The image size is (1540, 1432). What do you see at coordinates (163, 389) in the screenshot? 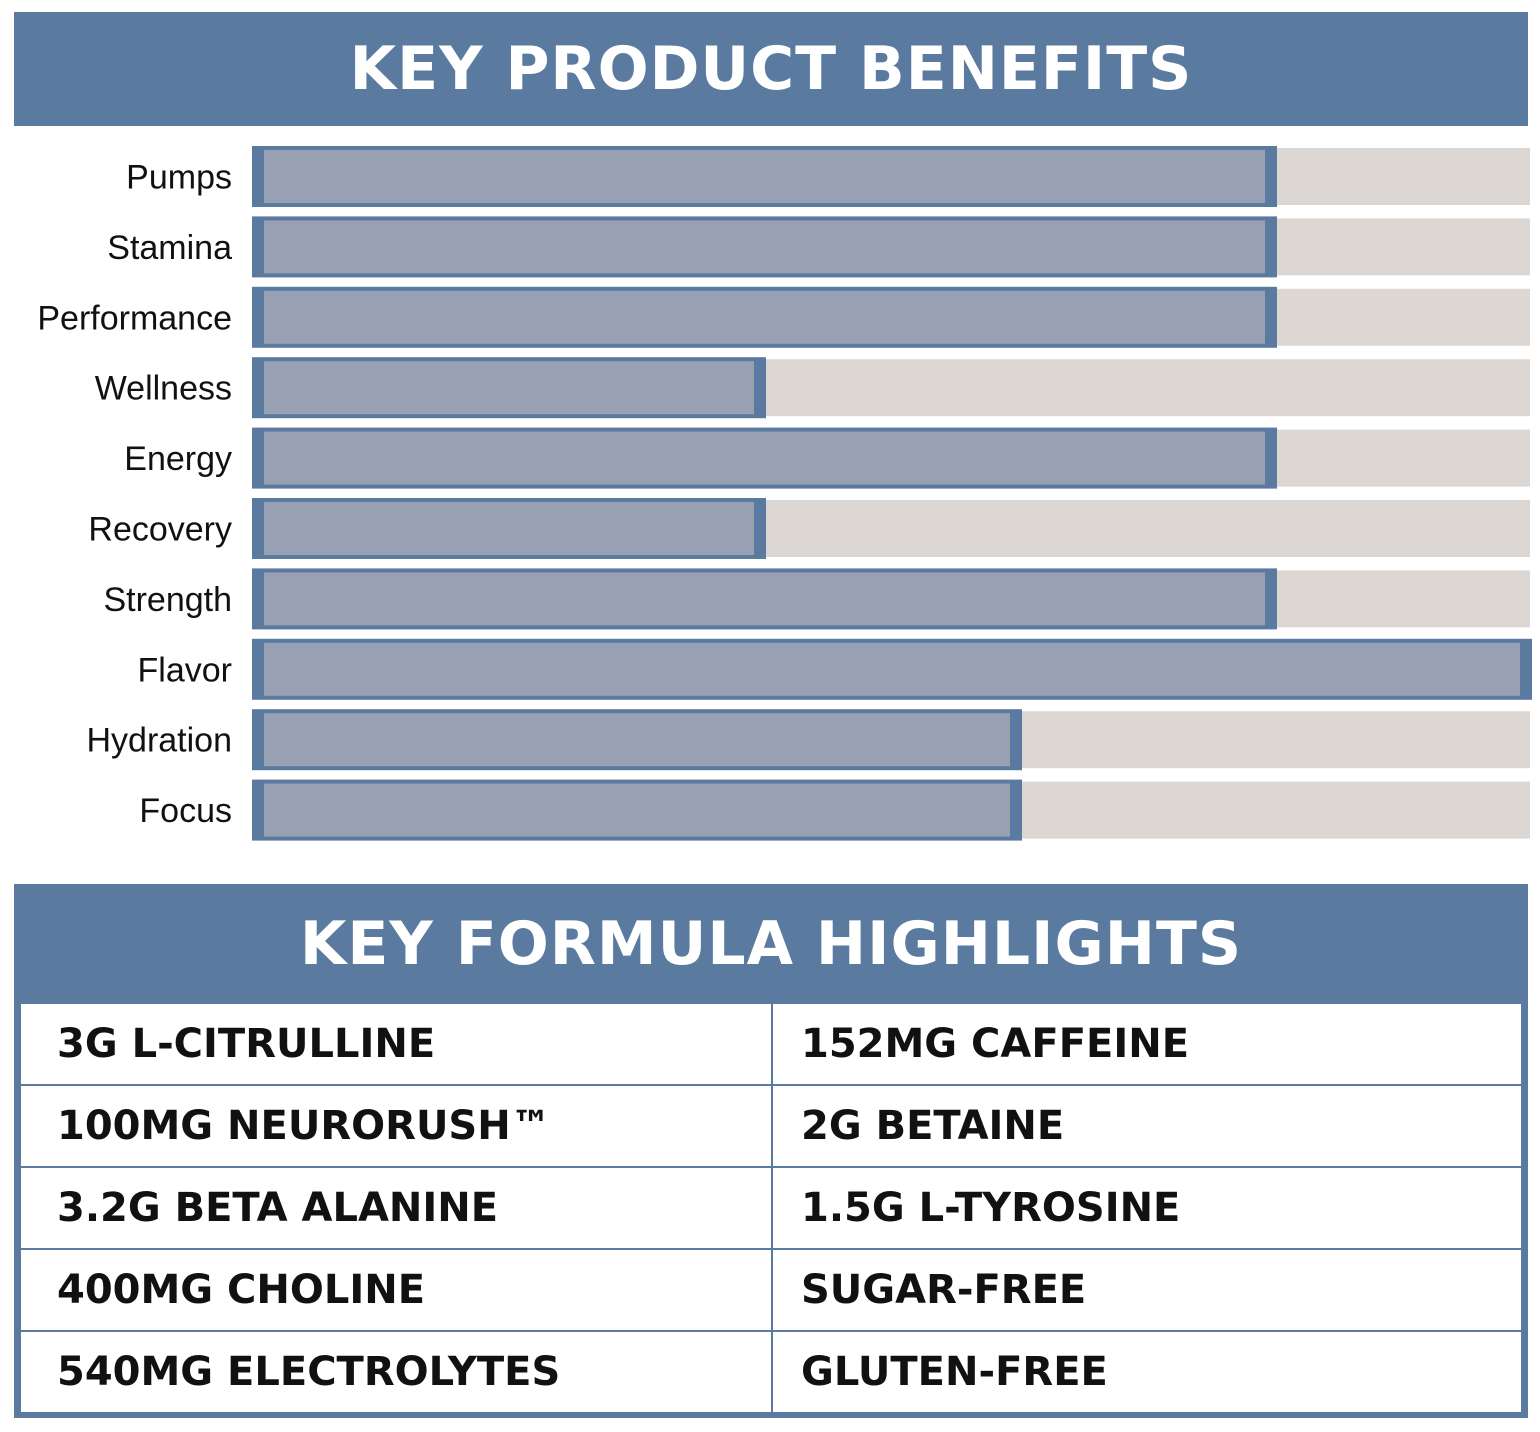
I see `bar-label: Wellness` at bounding box center [163, 389].